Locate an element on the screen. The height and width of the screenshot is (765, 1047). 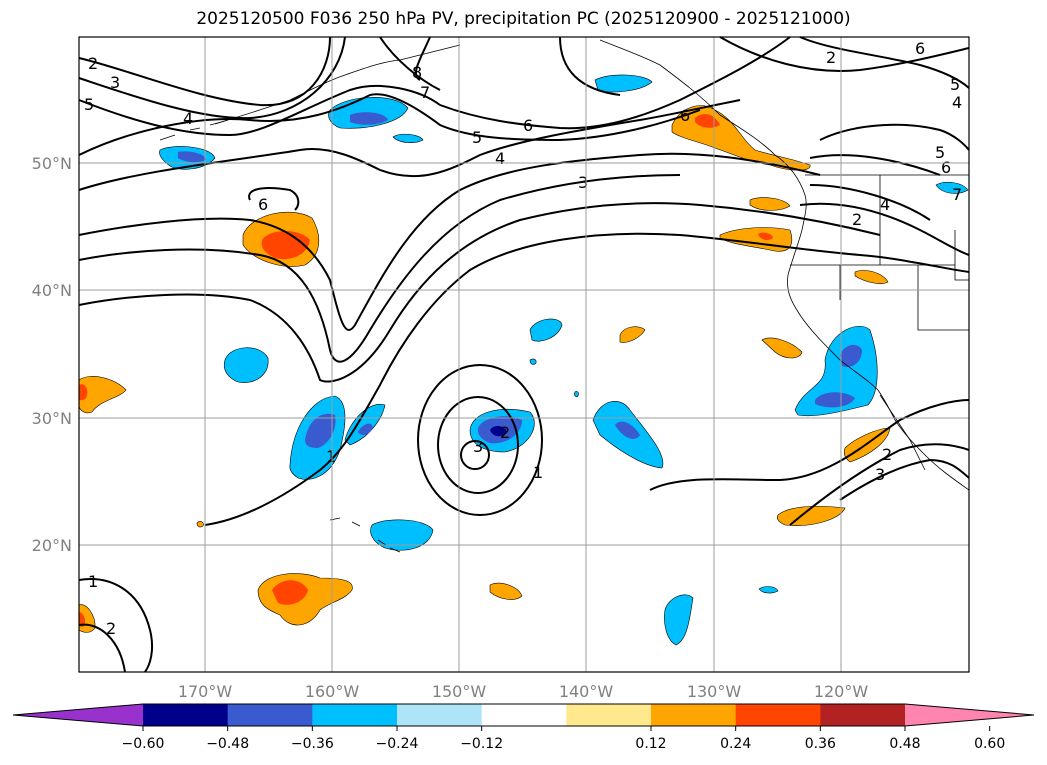
pv-contour-b is located at coordinates (379, 268).